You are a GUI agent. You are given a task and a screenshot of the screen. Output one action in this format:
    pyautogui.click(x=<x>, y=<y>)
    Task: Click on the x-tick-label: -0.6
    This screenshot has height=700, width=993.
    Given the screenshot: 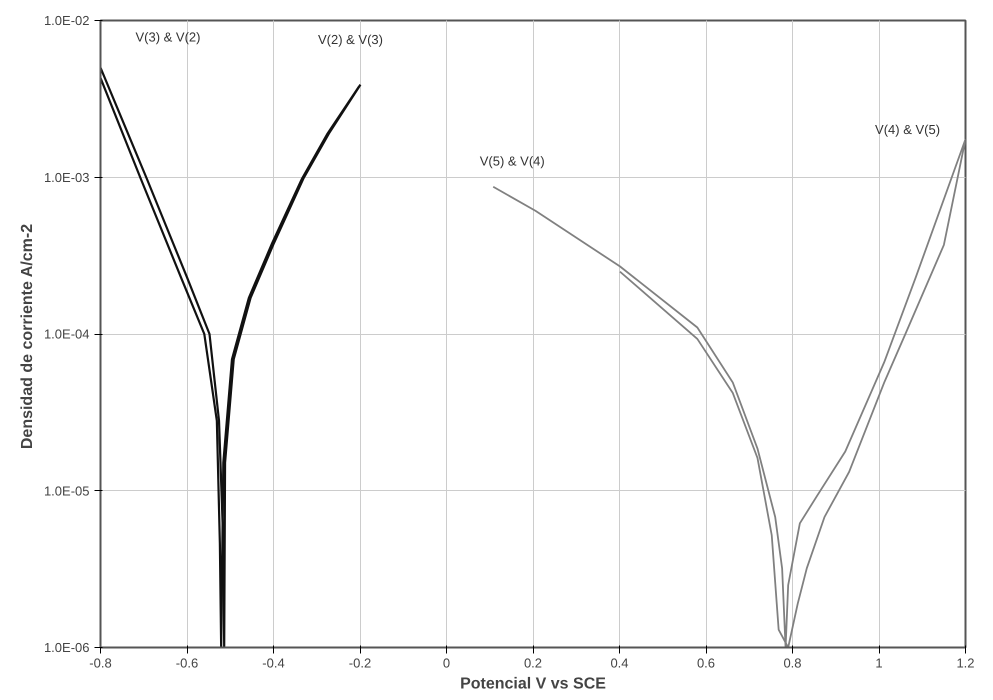 What is the action you would take?
    pyautogui.click(x=187, y=663)
    